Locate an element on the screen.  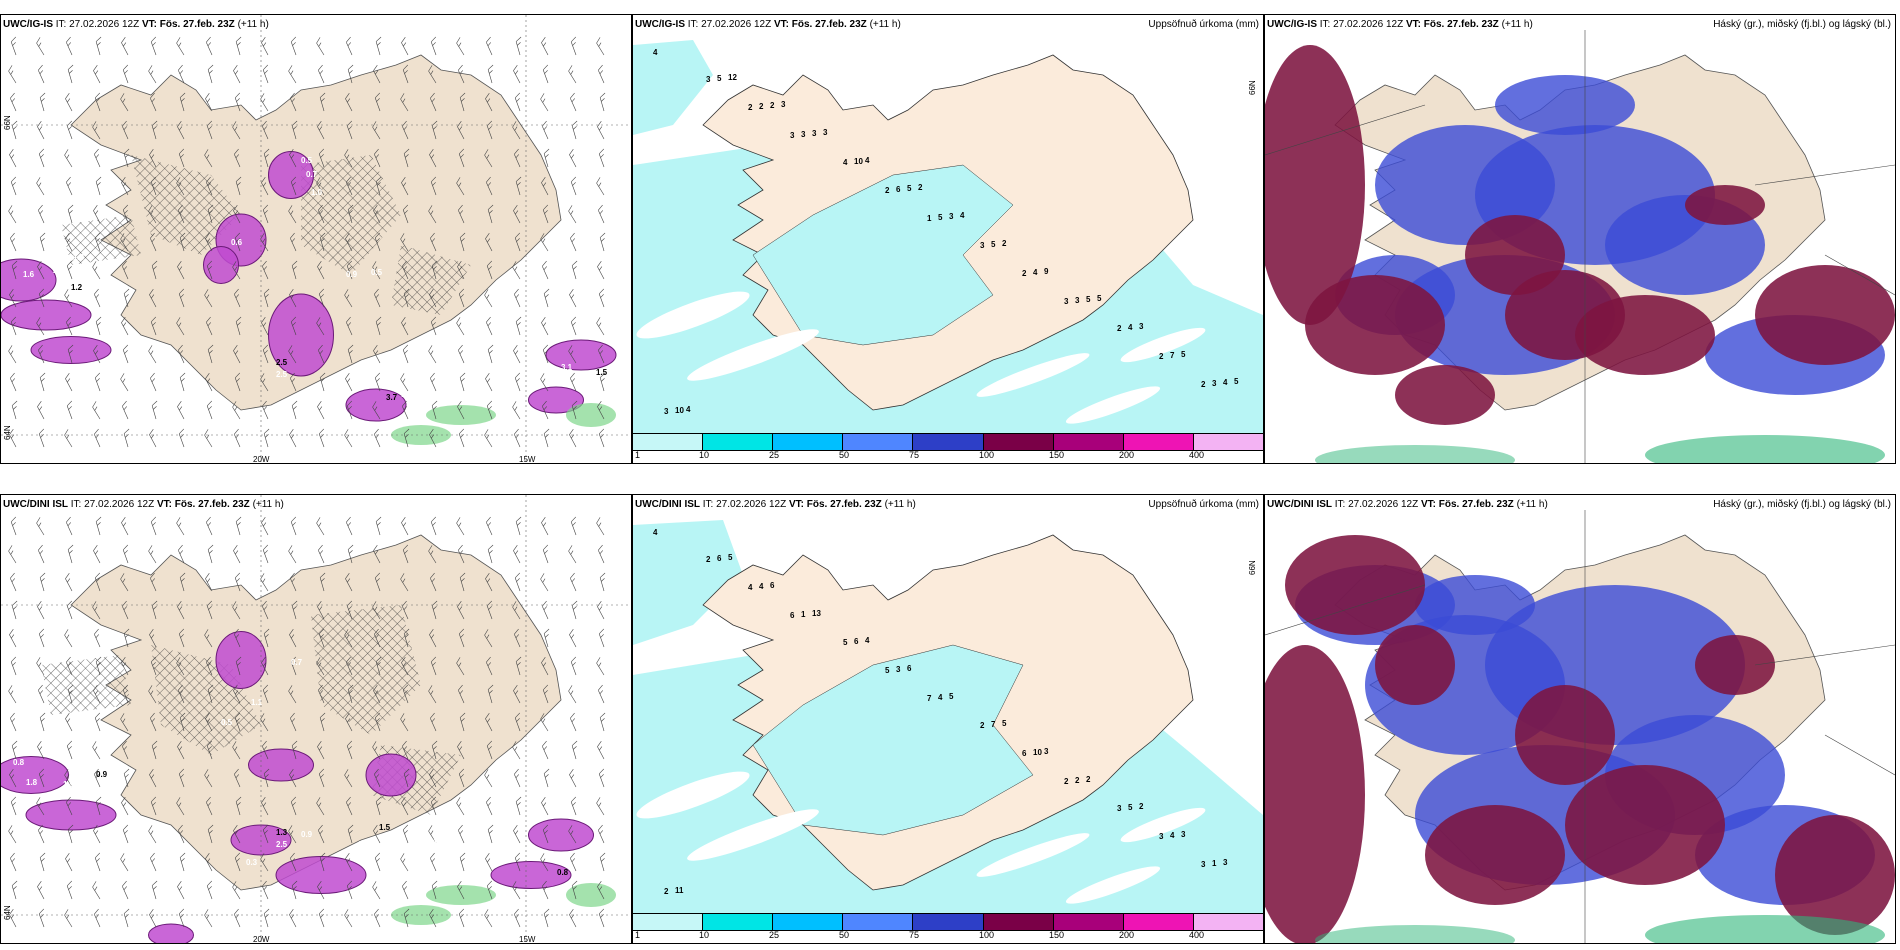
legend-swatch is located at coordinates (808, 442).